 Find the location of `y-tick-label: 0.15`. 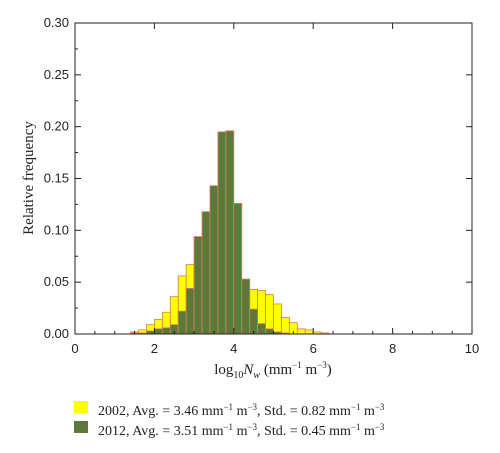

y-tick-label: 0.15 is located at coordinates (56, 178).